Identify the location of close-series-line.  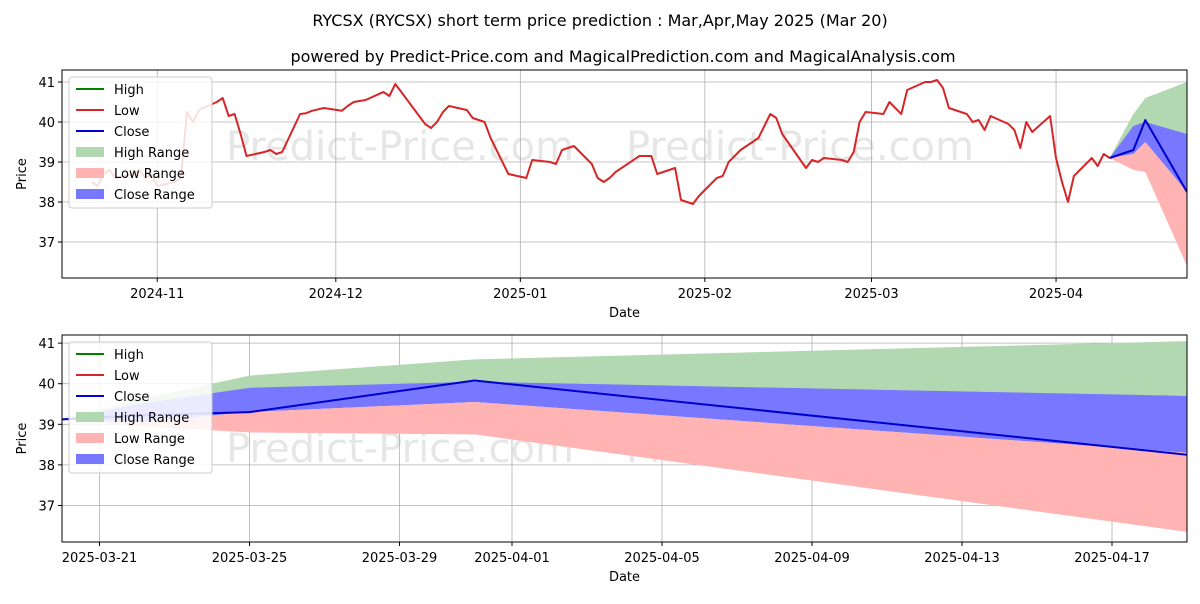
(1148, 156).